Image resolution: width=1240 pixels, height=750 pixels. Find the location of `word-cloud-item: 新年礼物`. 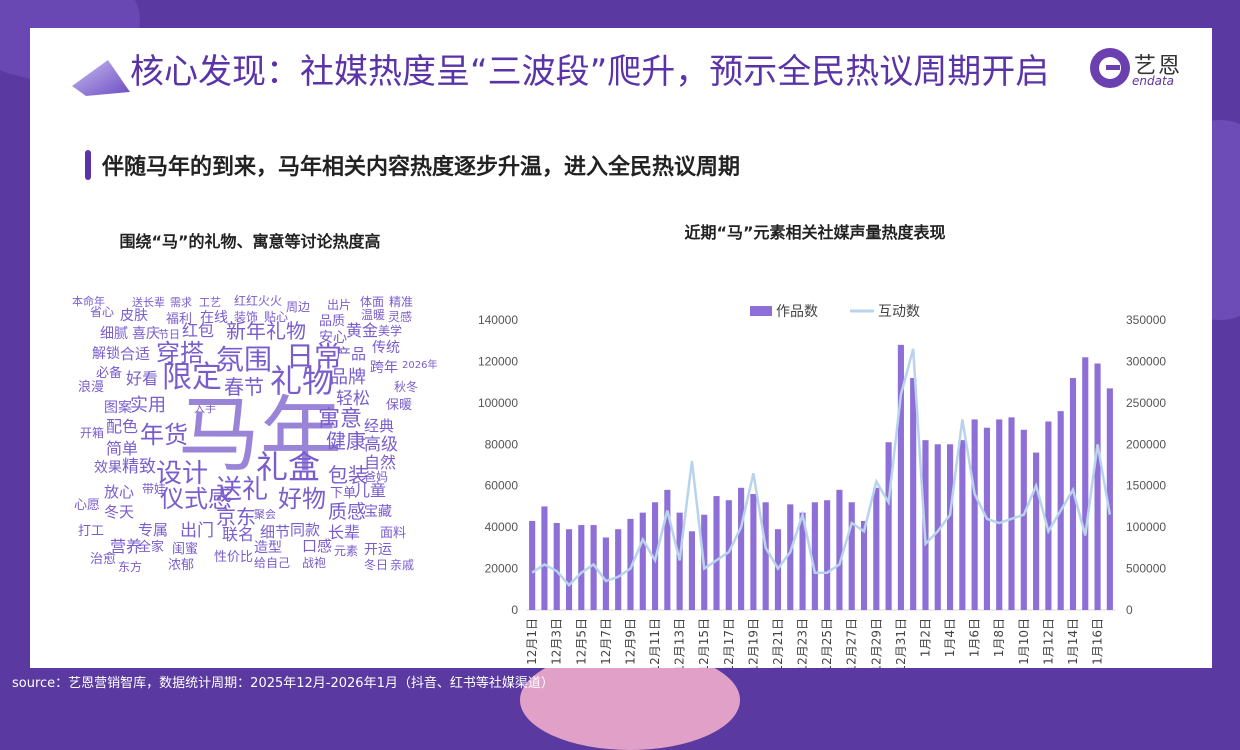

word-cloud-item: 新年礼物 is located at coordinates (266, 331).